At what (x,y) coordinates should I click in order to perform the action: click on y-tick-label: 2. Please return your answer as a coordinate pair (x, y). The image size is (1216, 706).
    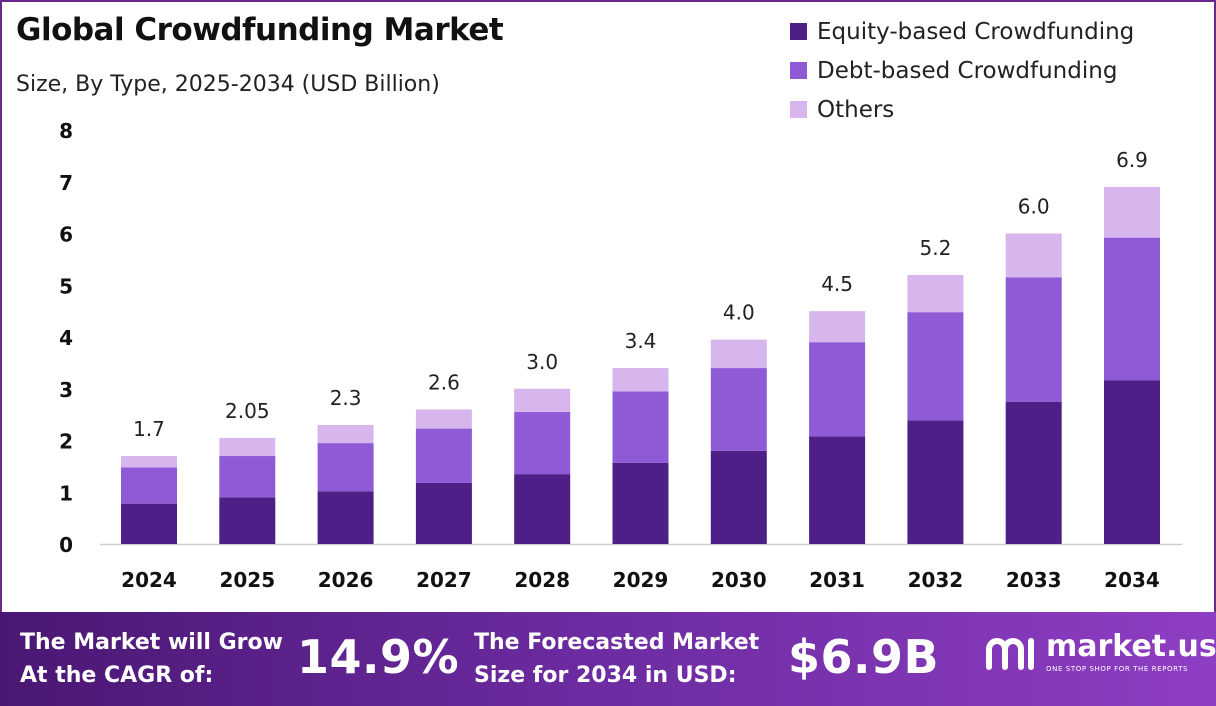
    Looking at the image, I should click on (66, 442).